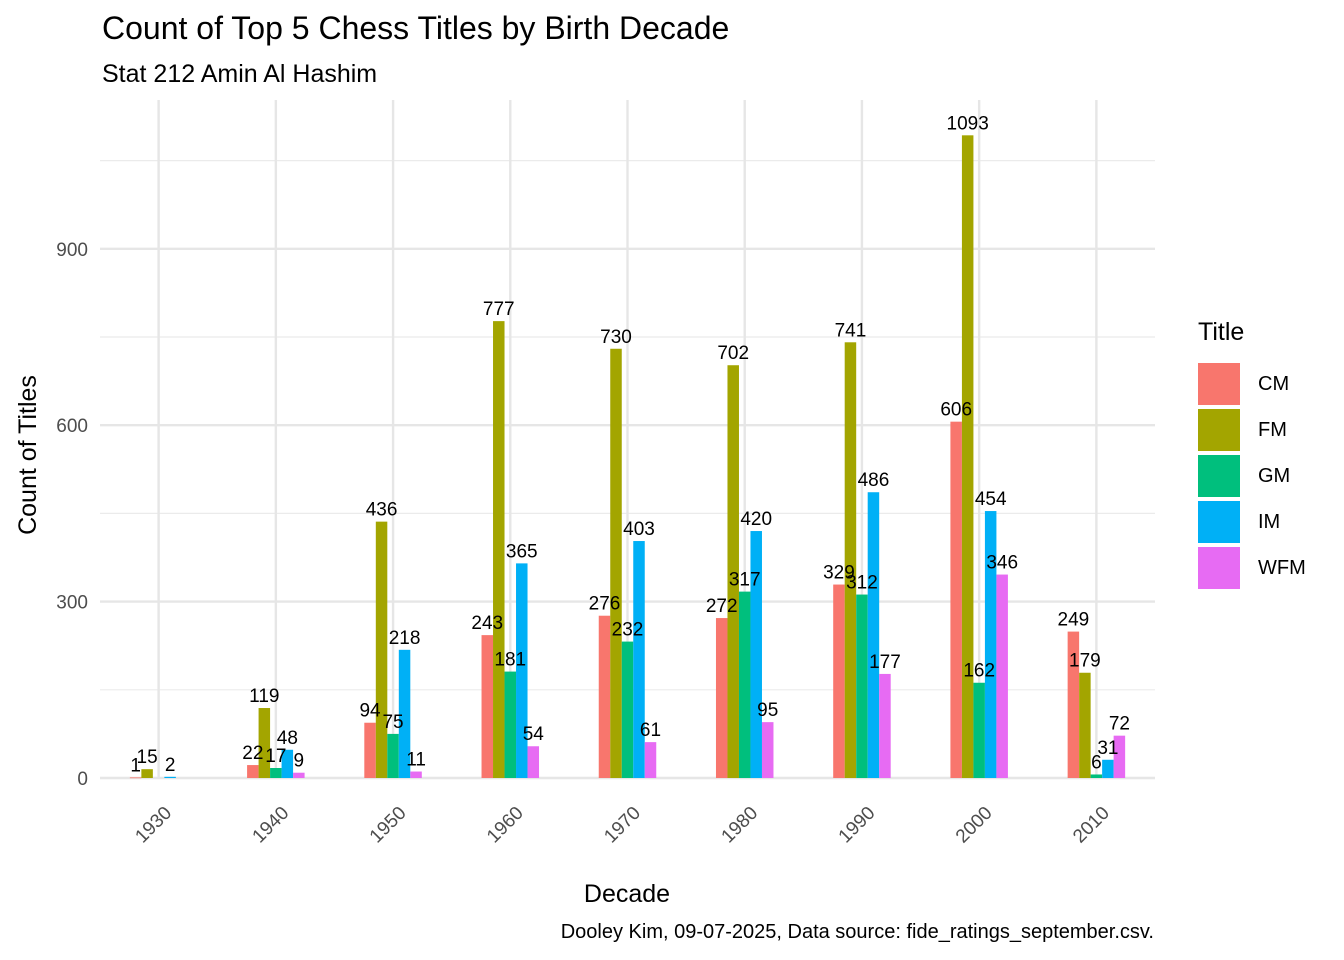 This screenshot has height=960, width=1344. What do you see at coordinates (1107, 748) in the screenshot?
I see `data-label-im-2010: 31` at bounding box center [1107, 748].